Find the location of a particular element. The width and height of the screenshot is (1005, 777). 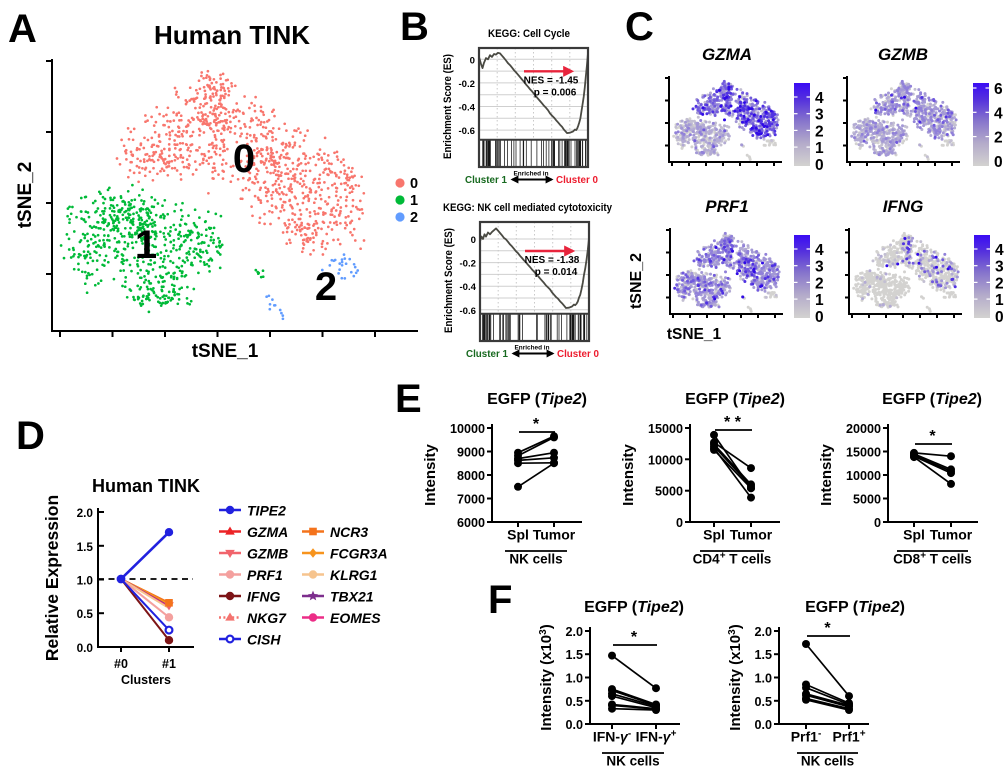

svg-text: B is located at coordinates (414, 27).